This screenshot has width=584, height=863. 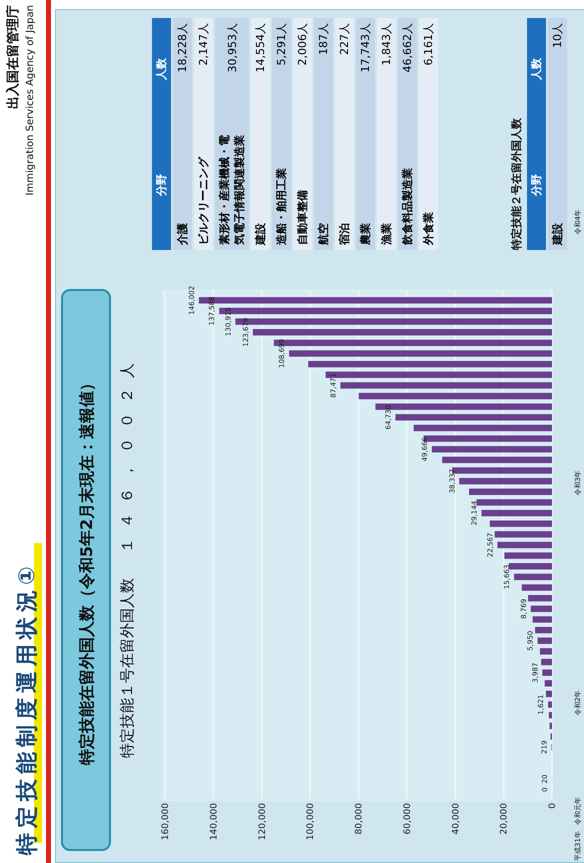 I want to click on text: Immigration Services Agency of Japan, so click(x=30, y=100).